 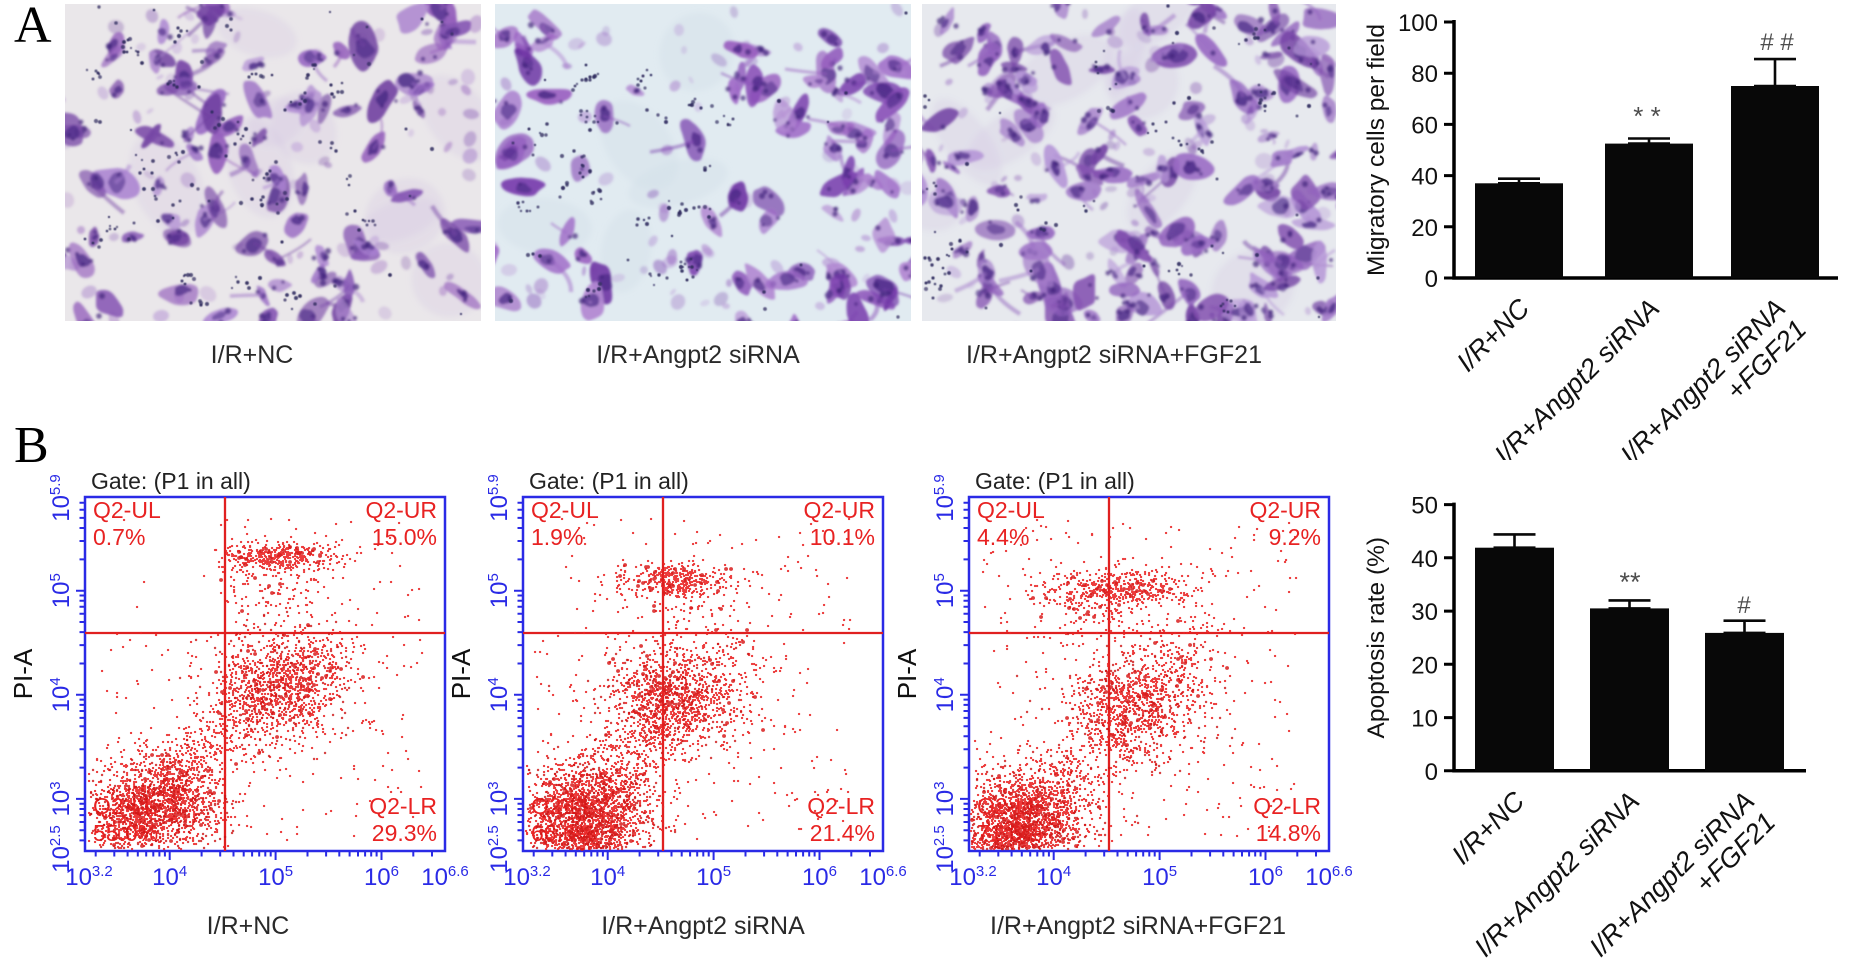 I want to click on svg-text: Apoptosis rate (%), so click(x=1376, y=638).